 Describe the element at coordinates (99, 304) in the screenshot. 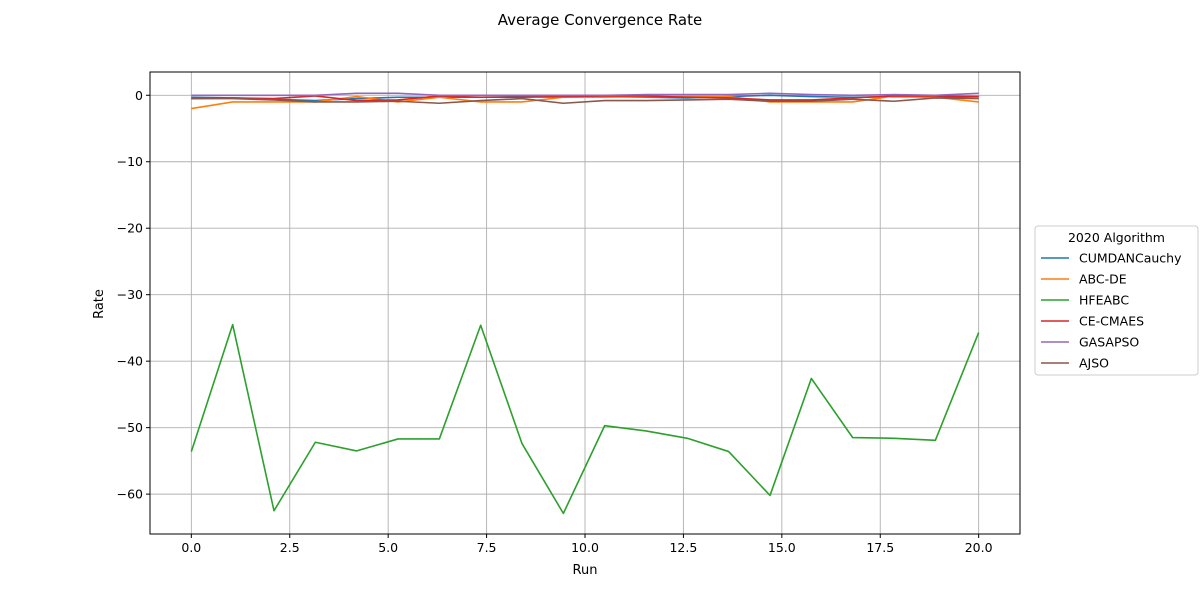

I see `y-axis-label: Rate` at that location.